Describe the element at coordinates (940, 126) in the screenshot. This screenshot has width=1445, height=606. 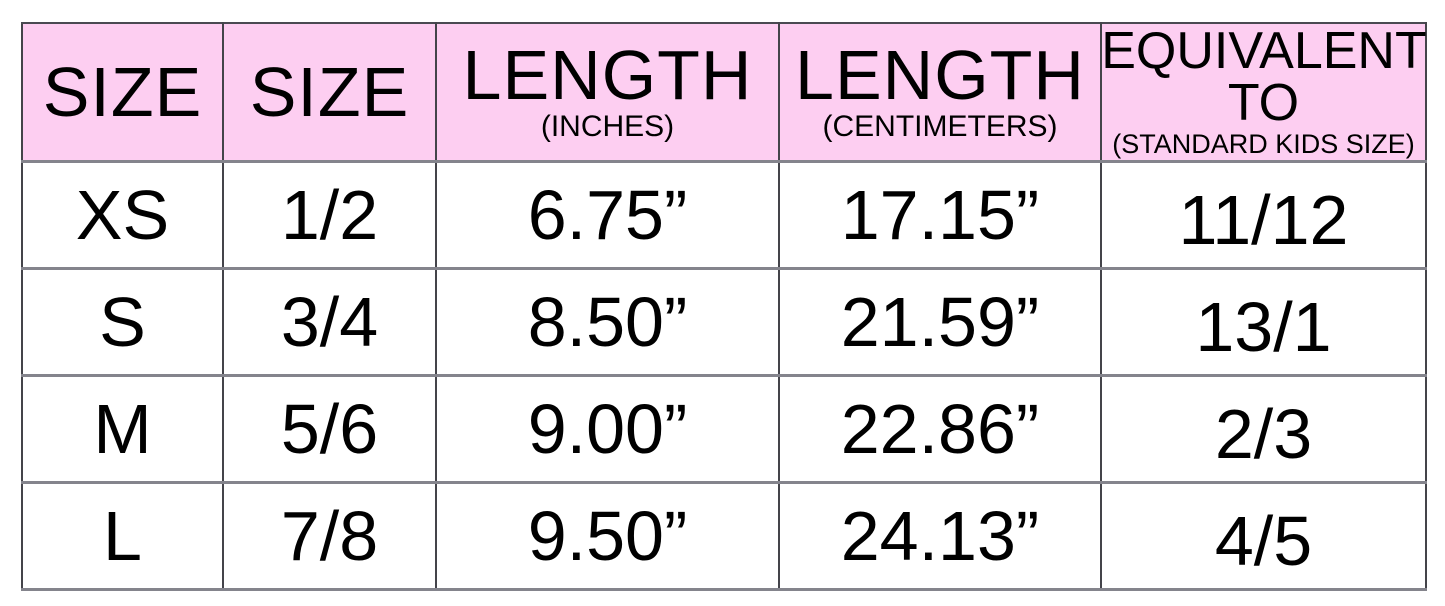
I see `column-subtitle: (CENTIMETERS)` at that location.